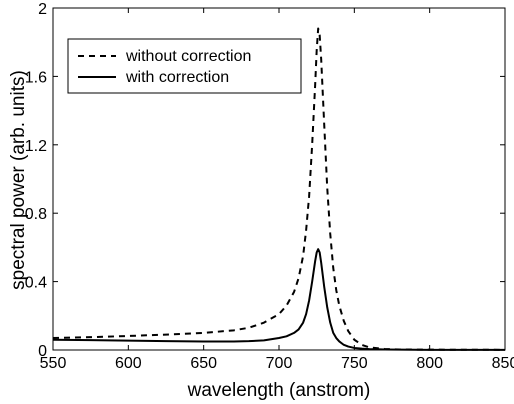 Image resolution: width=514 pixels, height=404 pixels. I want to click on x-tick-label: 800, so click(429, 363).